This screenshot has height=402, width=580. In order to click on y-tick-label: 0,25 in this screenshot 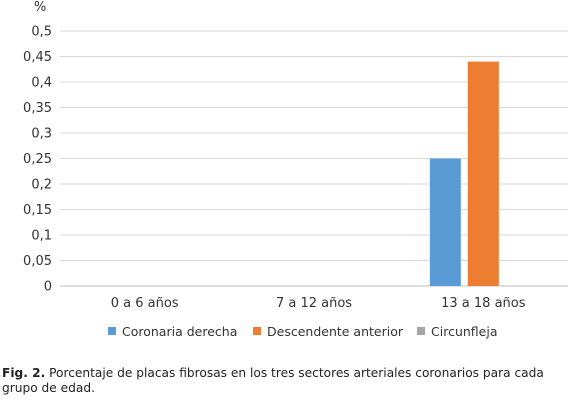, I will do `click(37, 159)`.